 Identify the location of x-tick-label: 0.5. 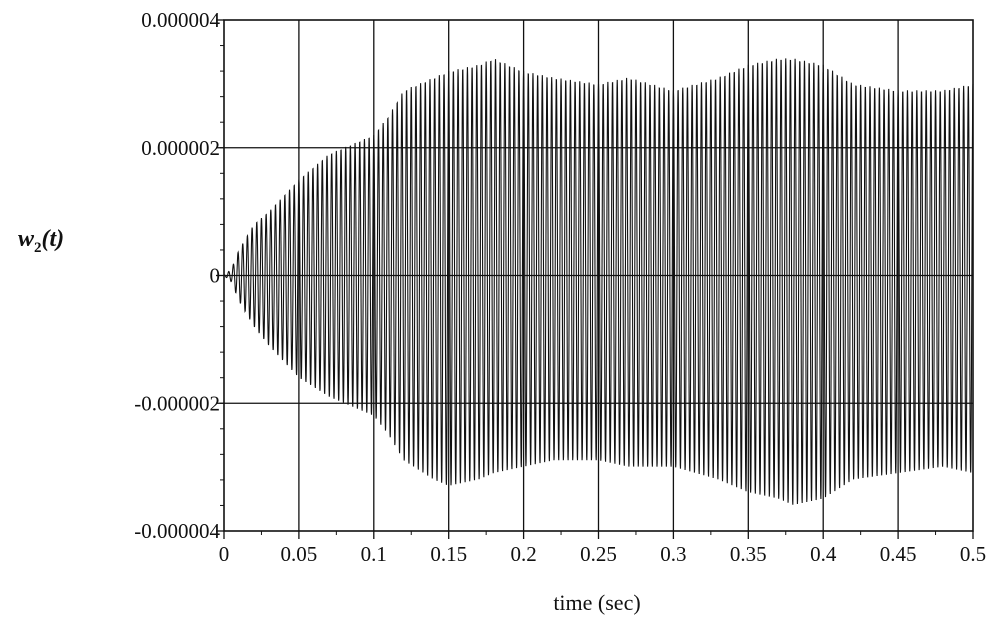
(973, 554).